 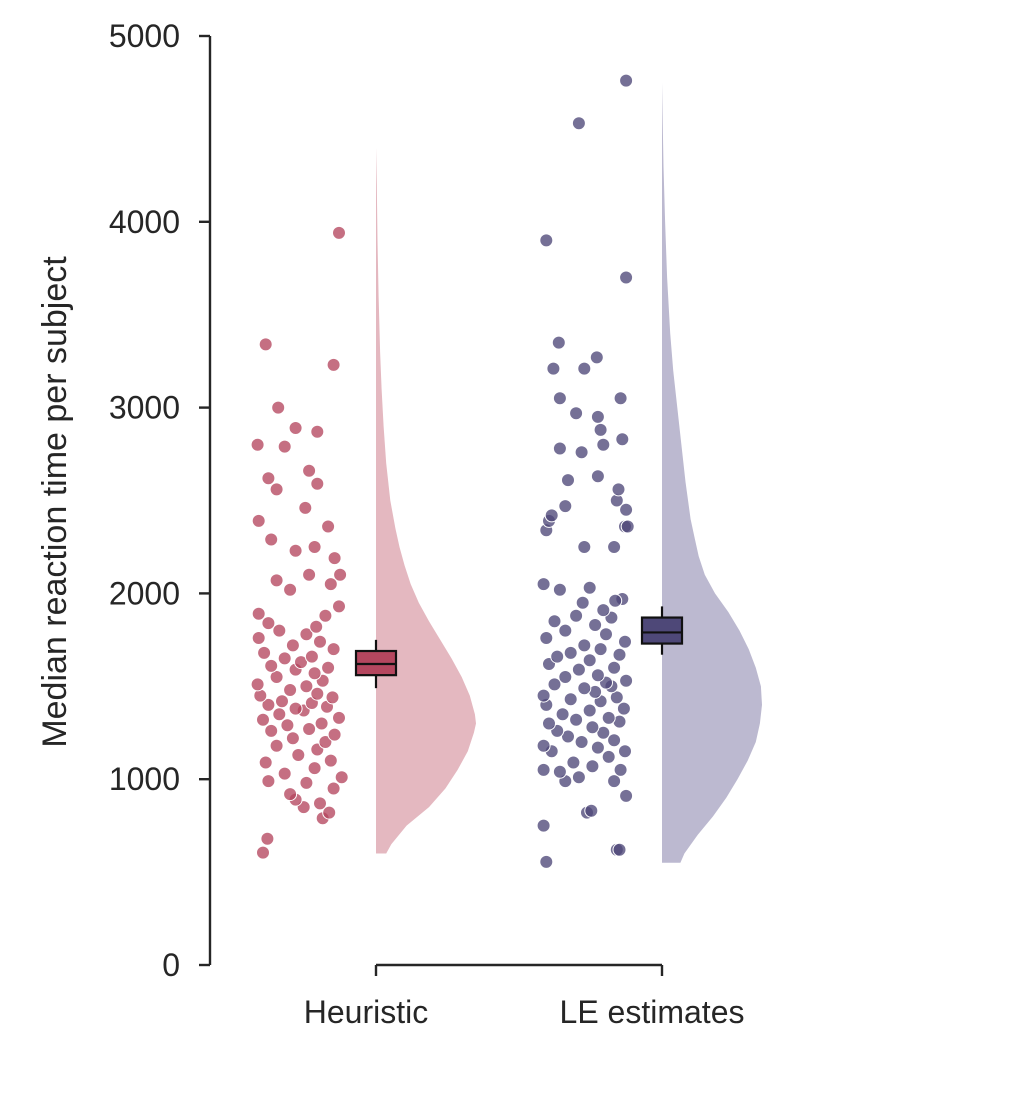 What do you see at coordinates (144, 222) in the screenshot?
I see `y-tick-label-4: 4000` at bounding box center [144, 222].